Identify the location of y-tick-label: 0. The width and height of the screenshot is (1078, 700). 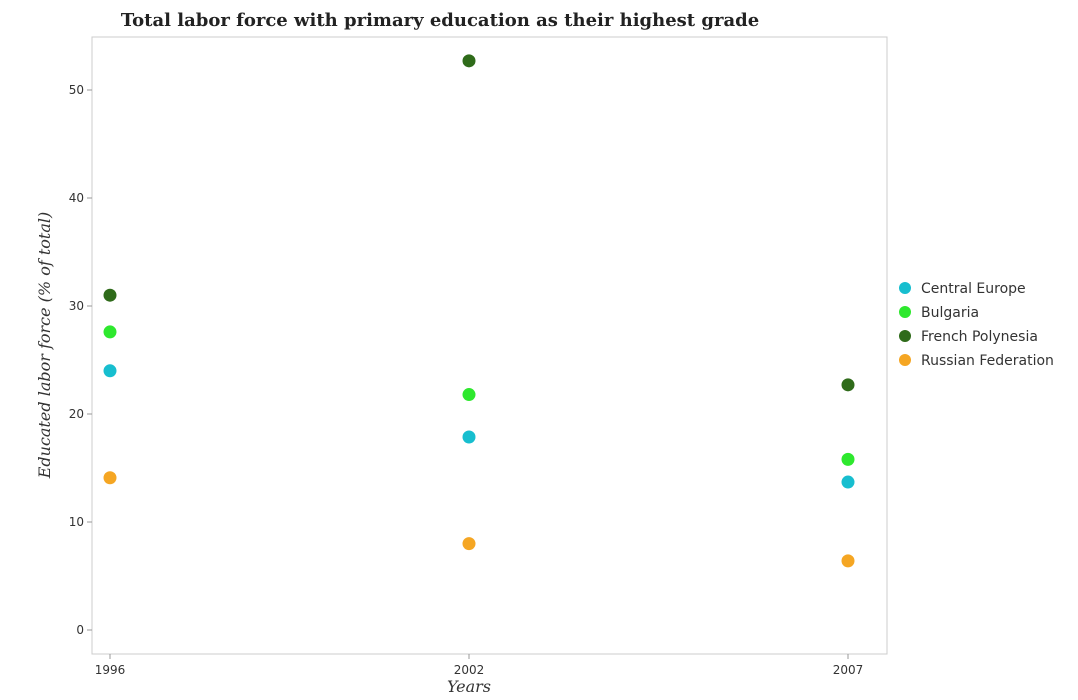
(80, 630).